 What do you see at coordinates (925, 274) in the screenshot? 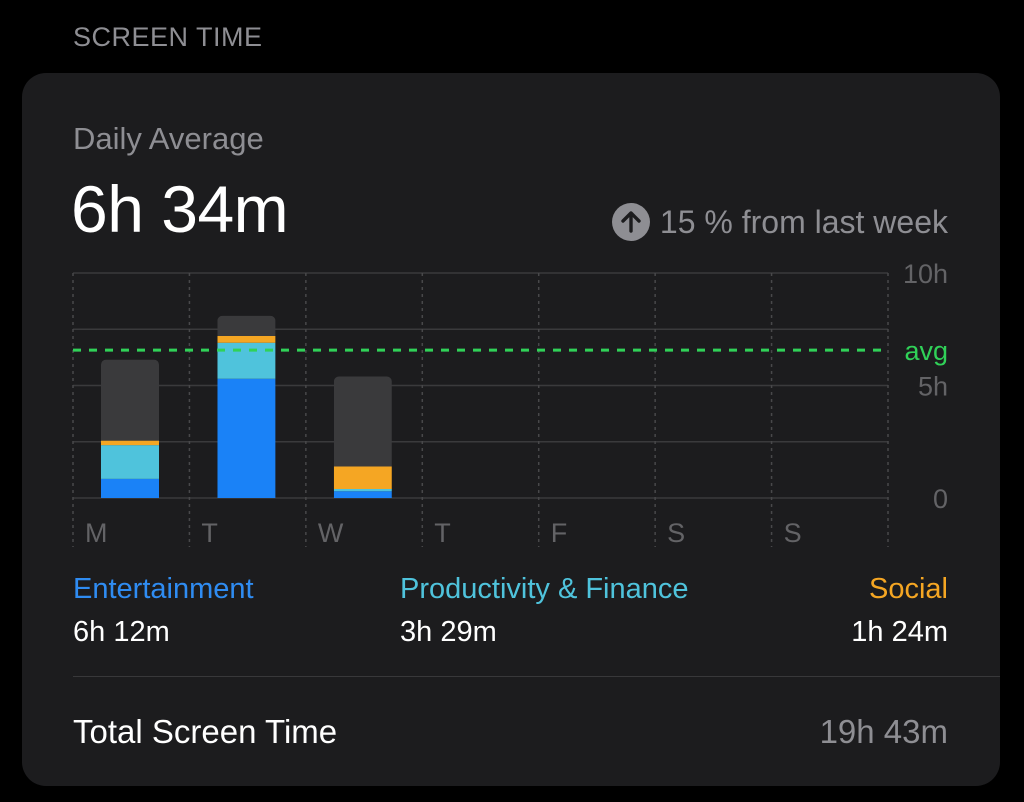
I see `y-tick-label: 10h` at bounding box center [925, 274].